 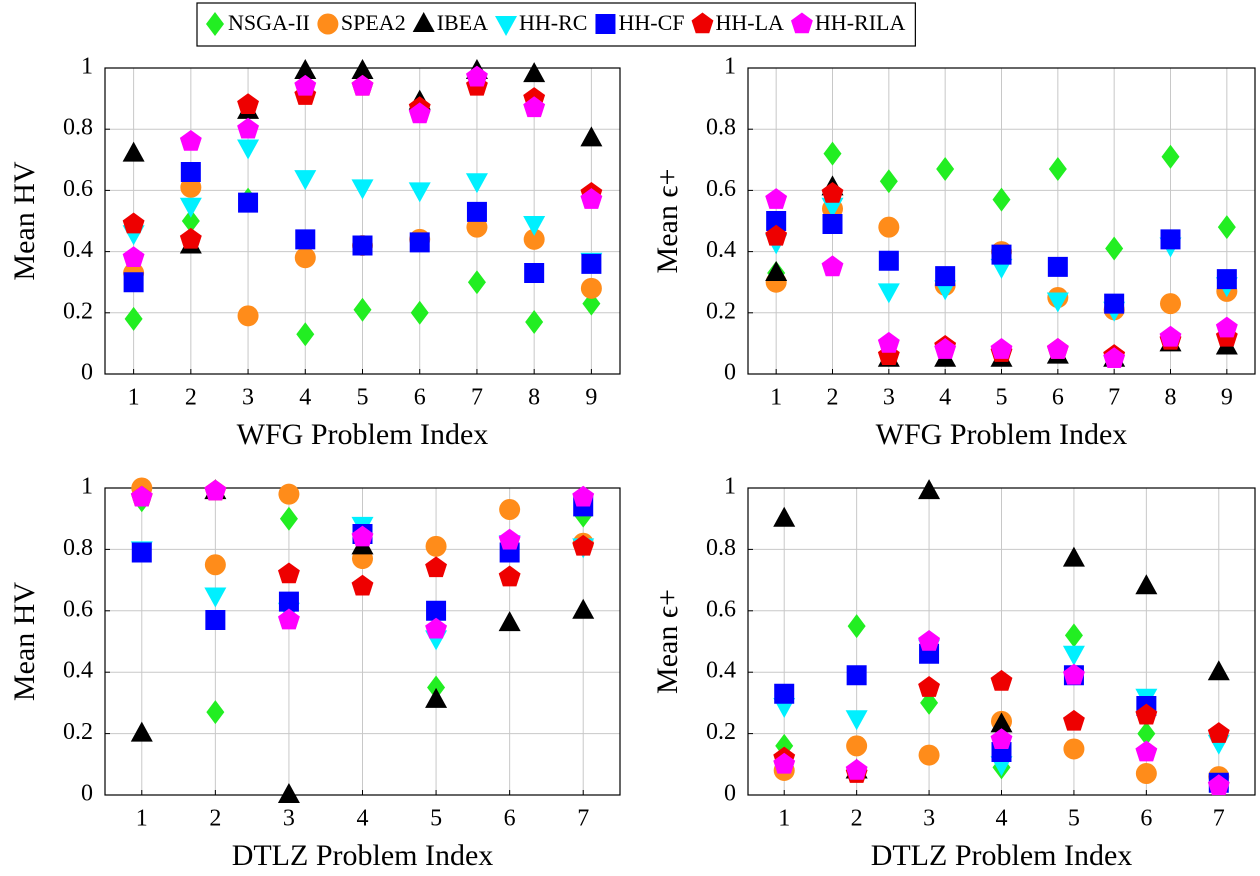 I want to click on y-tick-label: 0.2, so click(x=78, y=732).